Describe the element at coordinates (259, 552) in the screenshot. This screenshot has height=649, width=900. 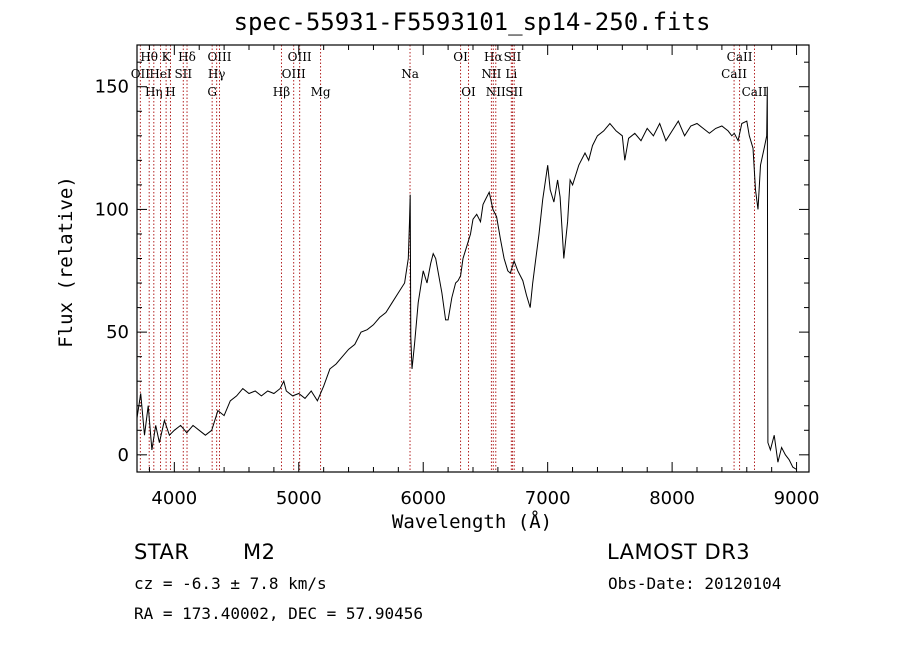
I see `object-subclass: M2` at that location.